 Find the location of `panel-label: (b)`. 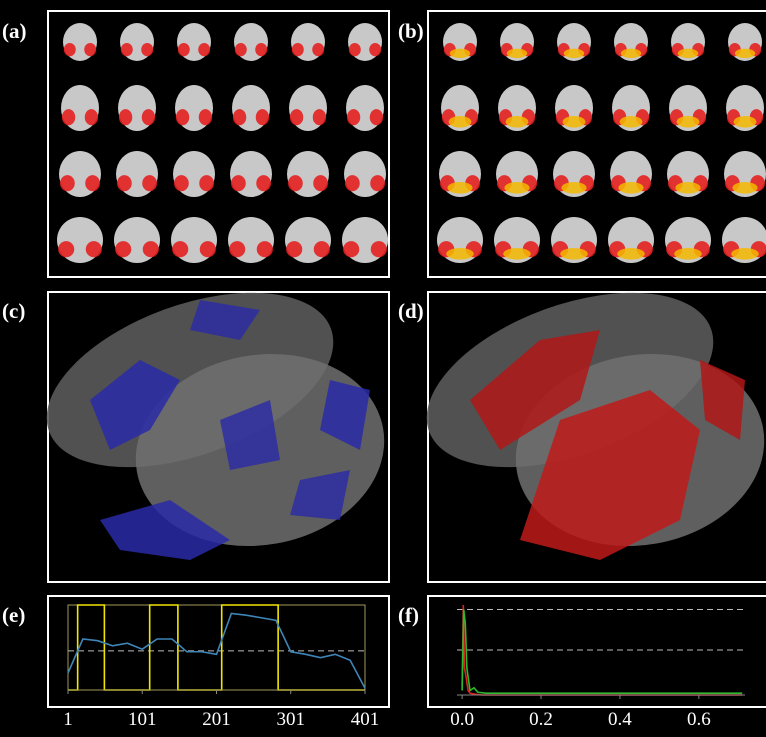

panel-label: (b) is located at coordinates (411, 31).